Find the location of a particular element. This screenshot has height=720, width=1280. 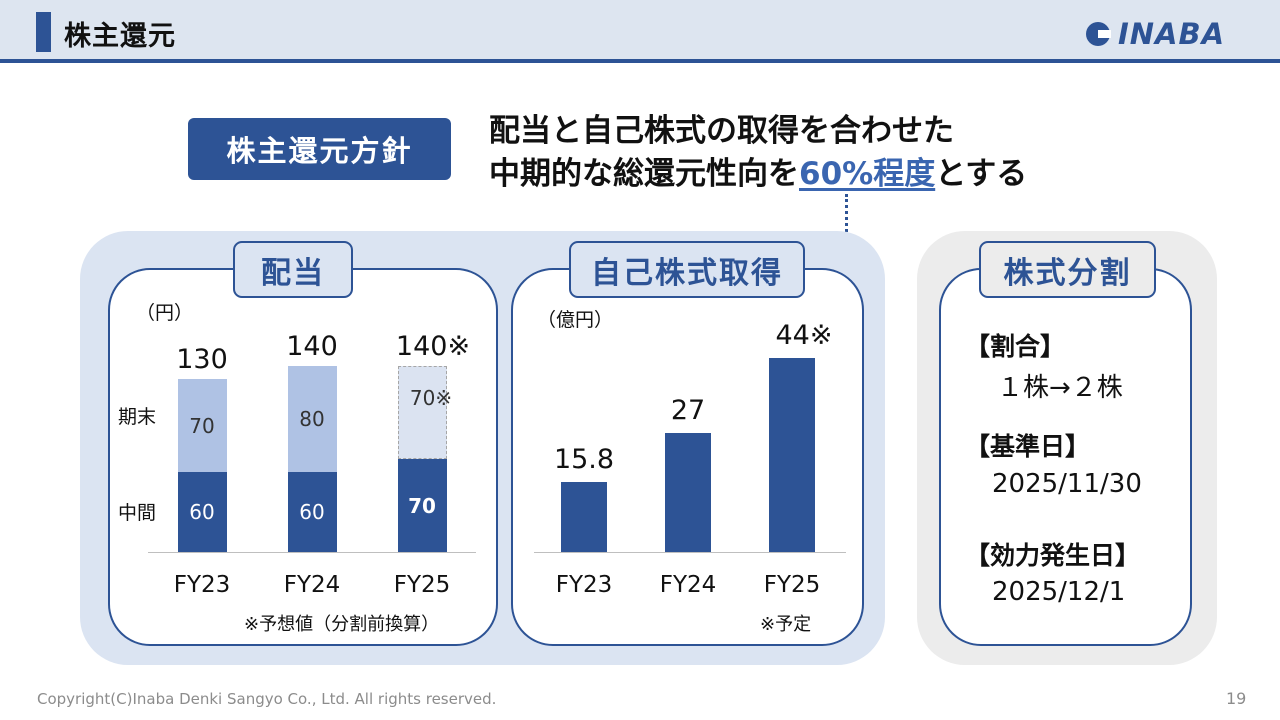

title-accent is located at coordinates (43, 32).